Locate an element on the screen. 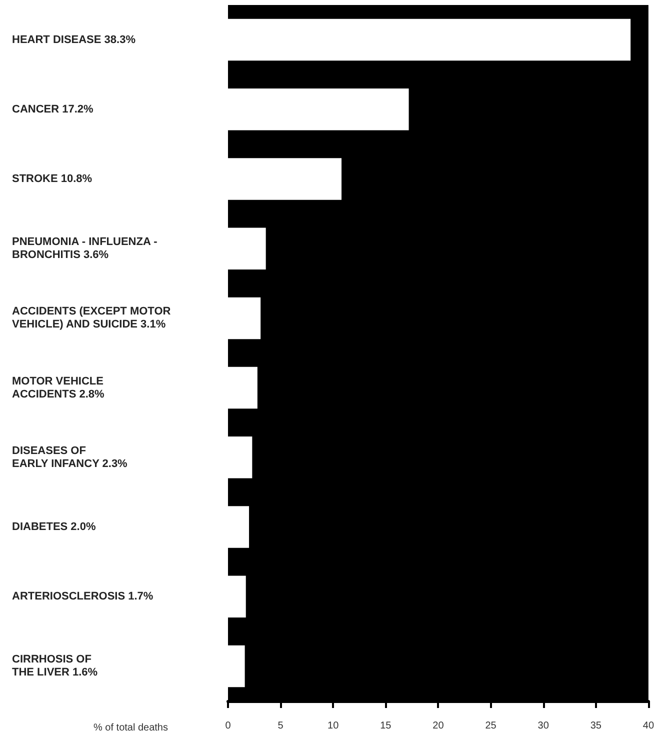 This screenshot has width=657, height=739. x-axis-title: % of total deaths is located at coordinates (131, 728).